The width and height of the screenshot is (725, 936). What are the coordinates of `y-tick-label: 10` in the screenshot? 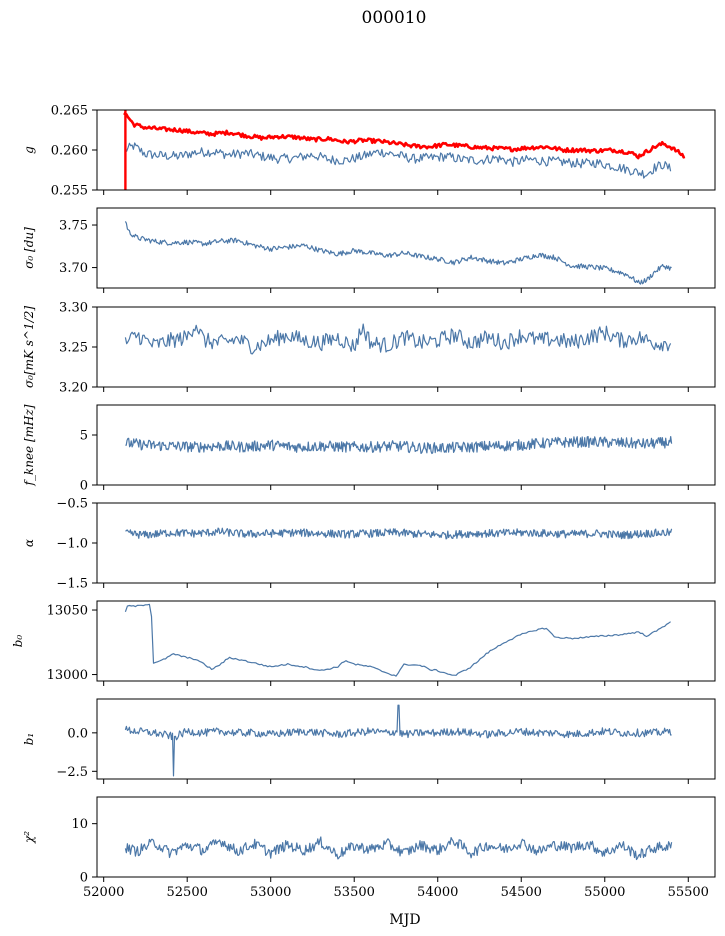 It's located at (79, 824).